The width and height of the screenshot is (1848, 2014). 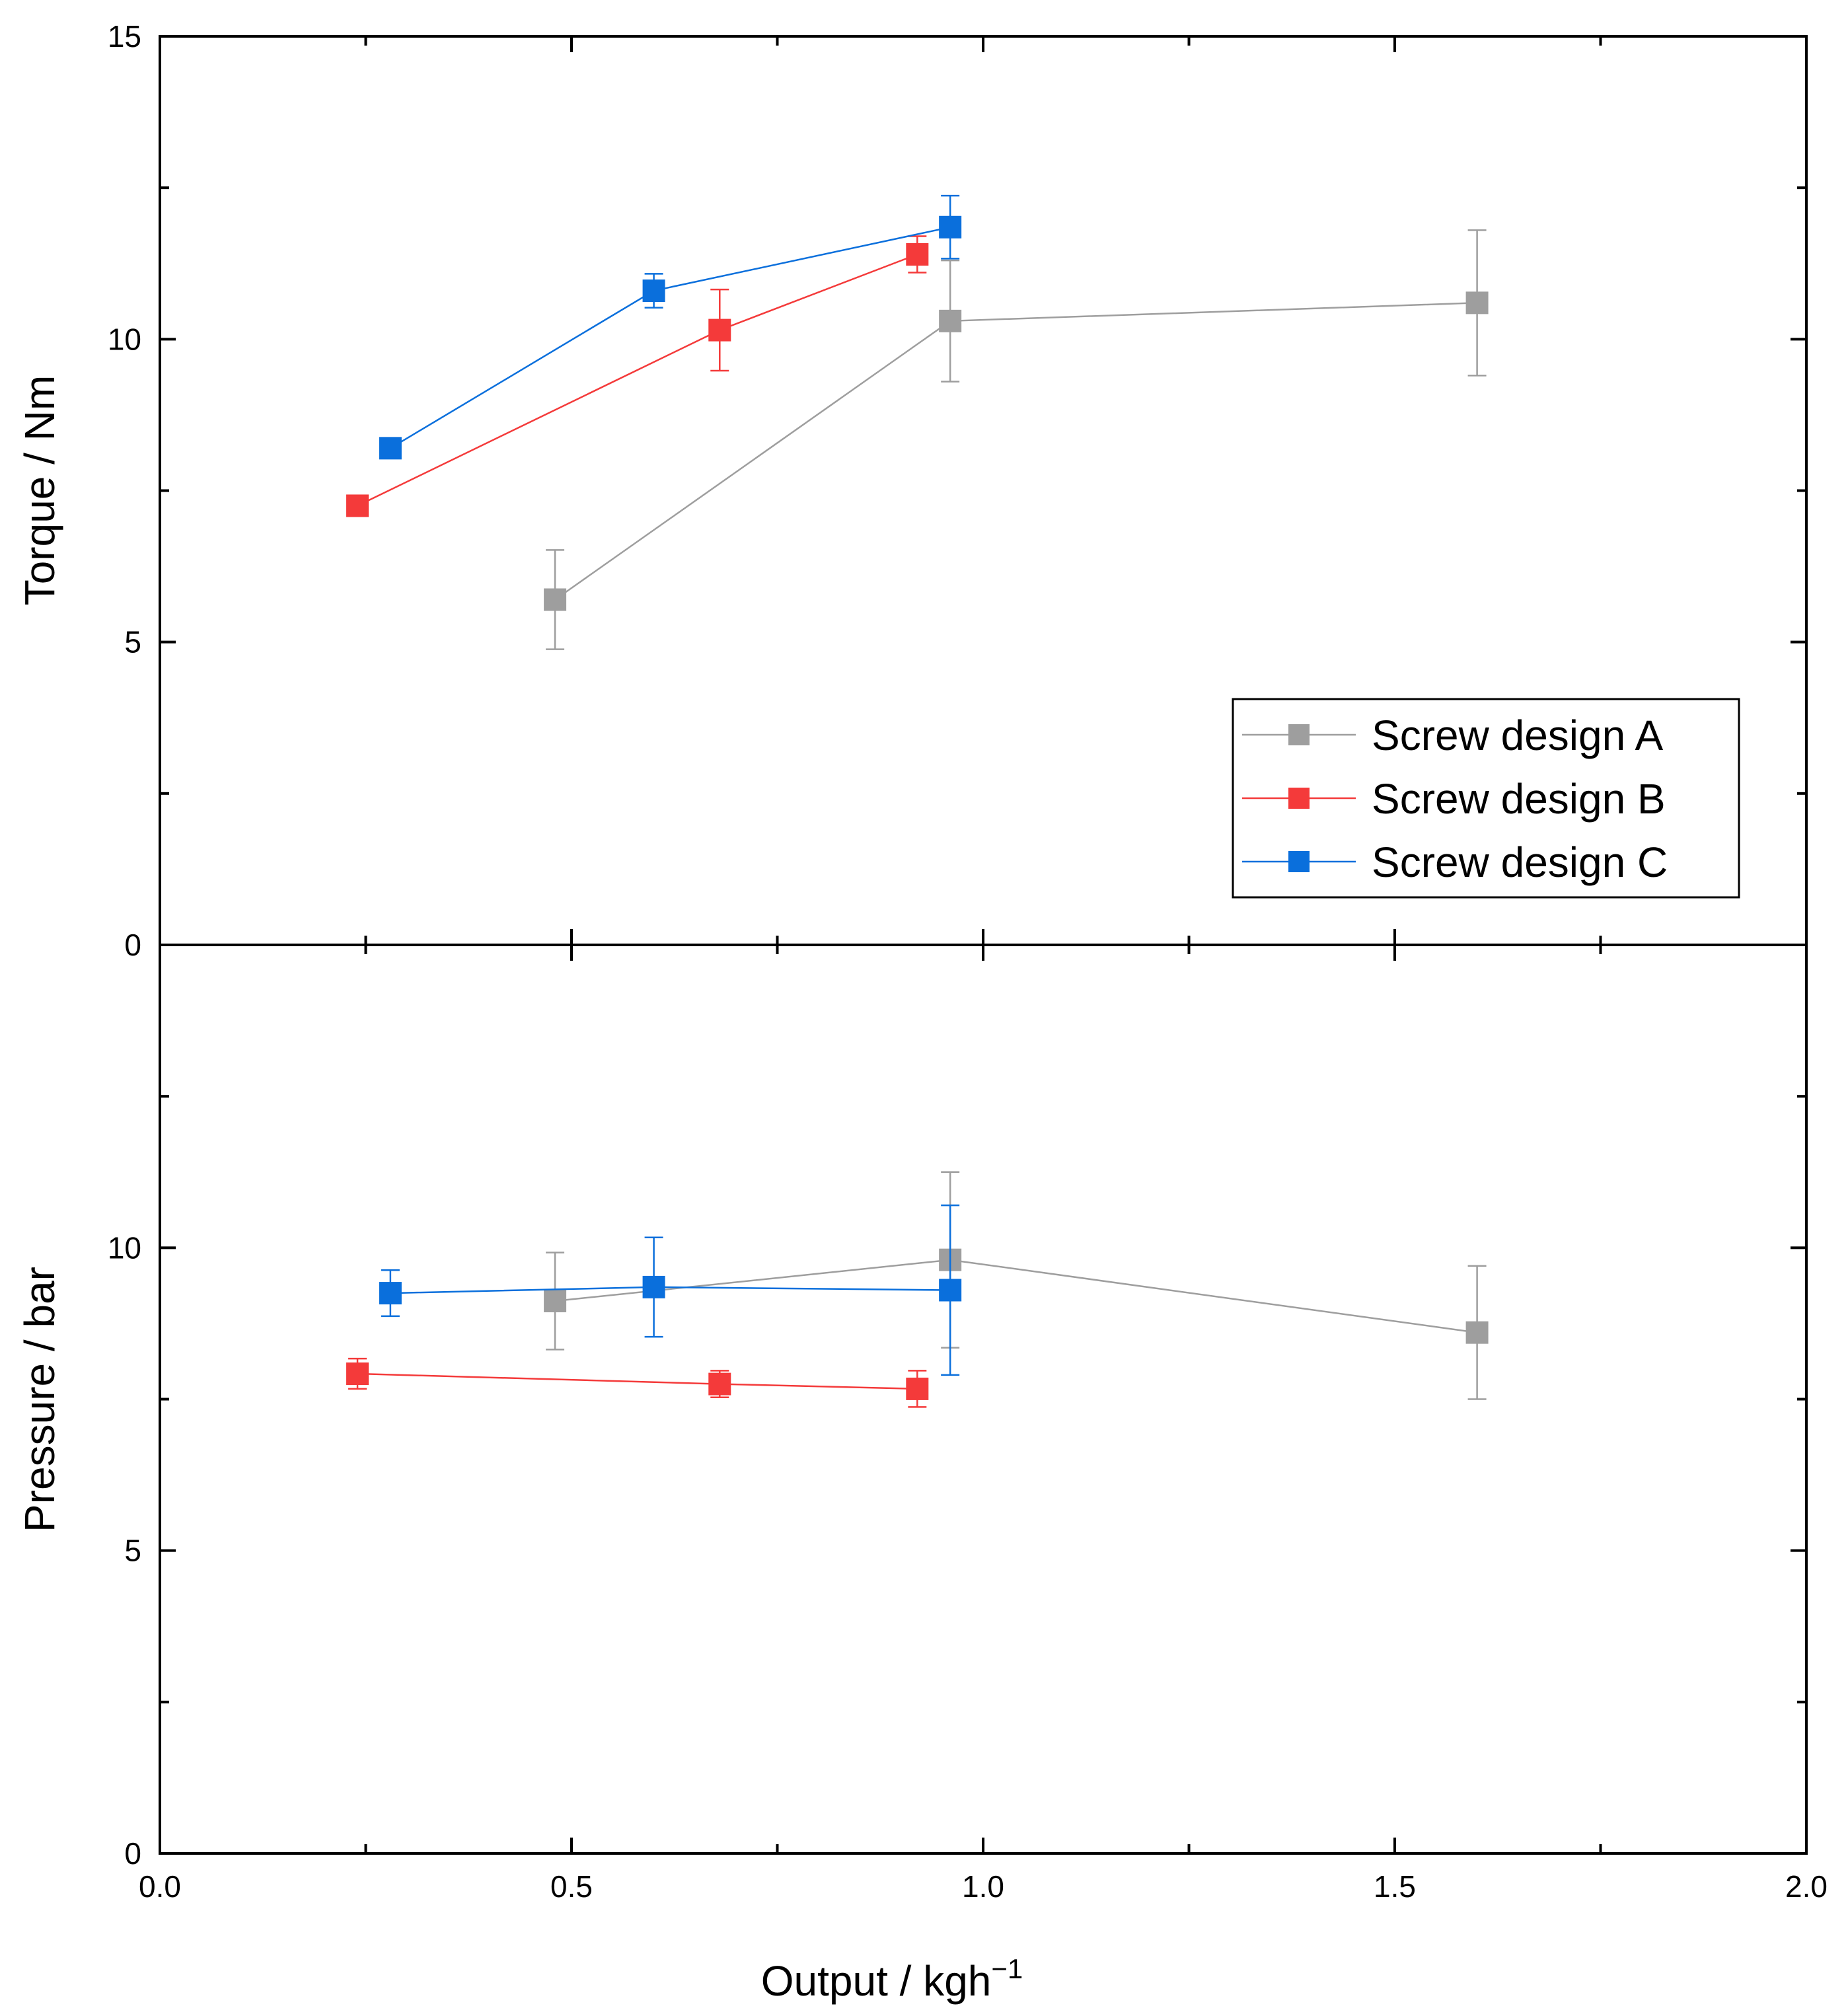 I want to click on output-axis-title-text: Output / kgh, so click(x=877, y=1981).